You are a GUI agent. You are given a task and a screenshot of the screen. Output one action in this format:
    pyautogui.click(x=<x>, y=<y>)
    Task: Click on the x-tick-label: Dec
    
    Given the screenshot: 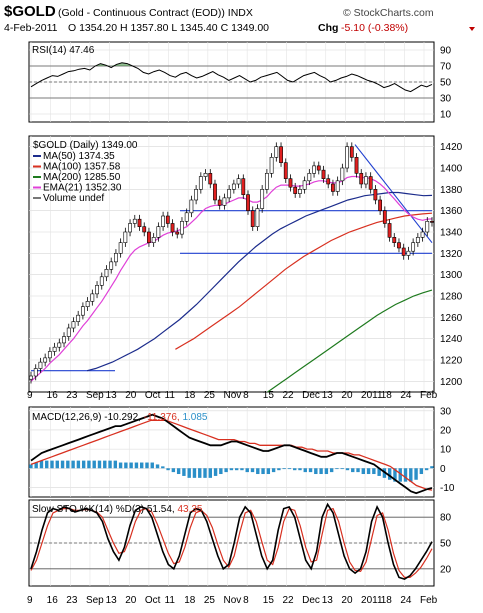 What is the action you would take?
    pyautogui.click(x=311, y=600)
    